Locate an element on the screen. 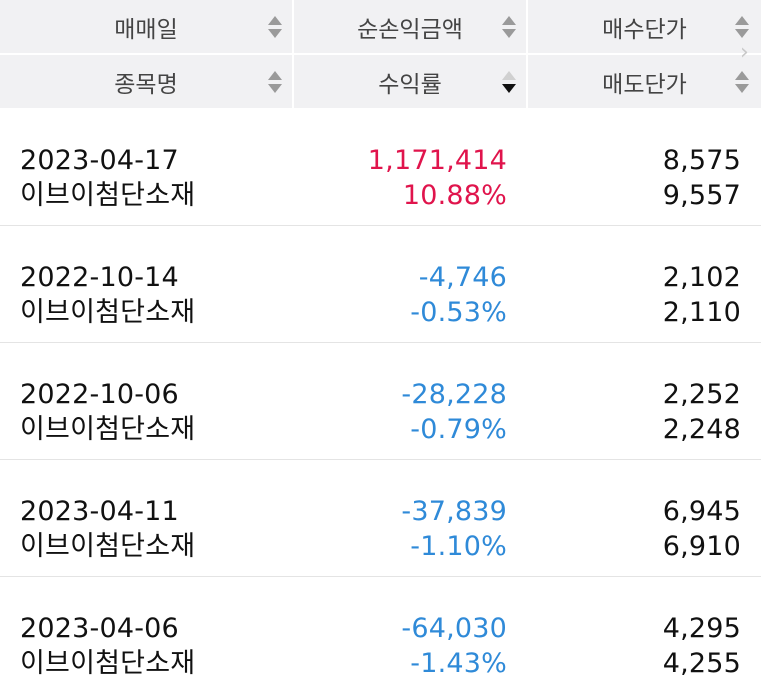  buy-price: 6,945 is located at coordinates (701, 511).